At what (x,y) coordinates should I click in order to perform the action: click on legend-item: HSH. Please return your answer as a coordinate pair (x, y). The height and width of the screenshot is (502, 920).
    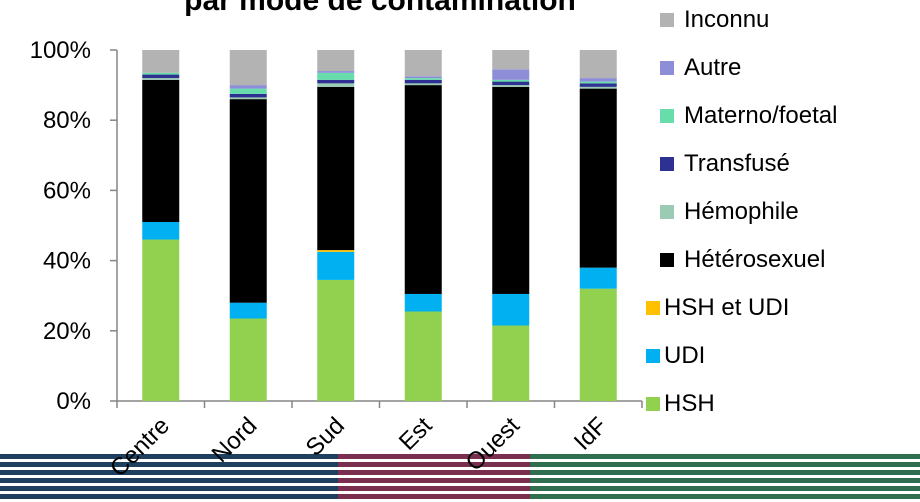
    Looking at the image, I should click on (680, 404).